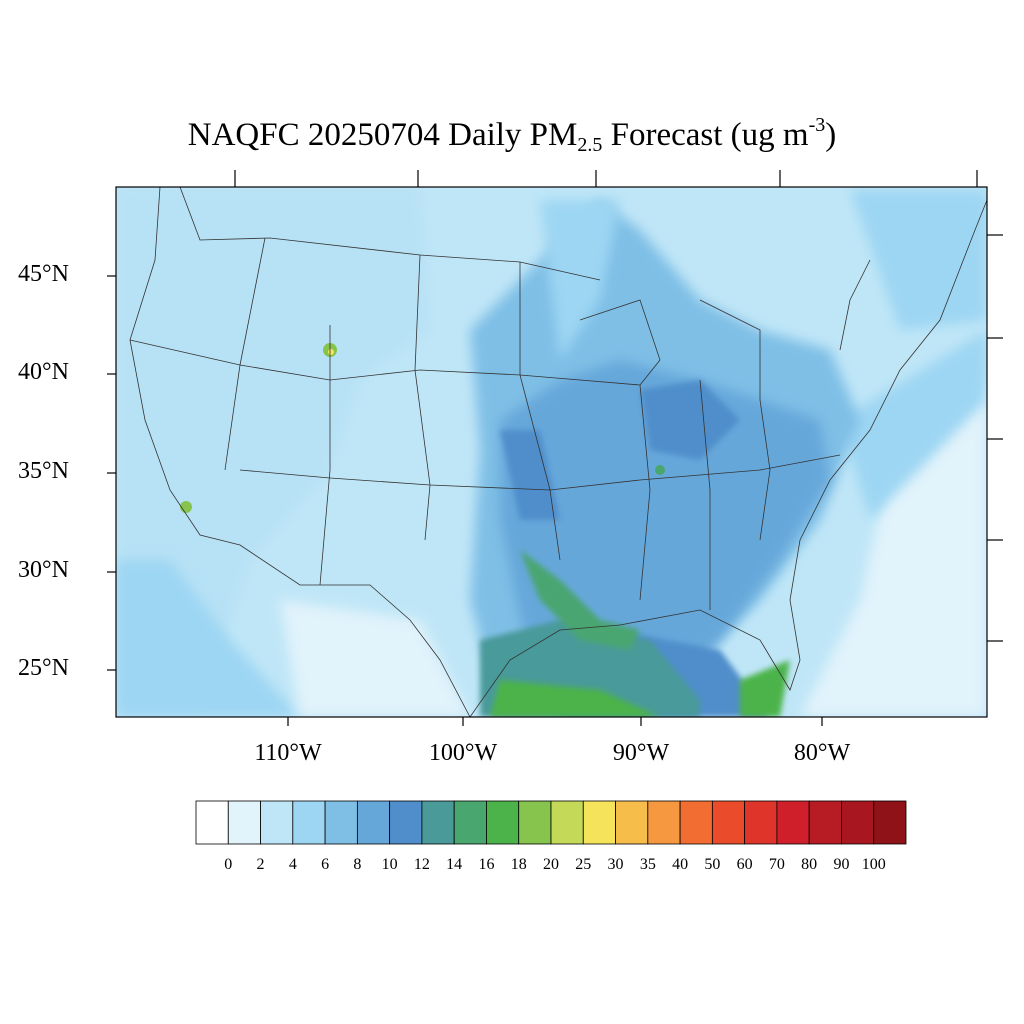 This screenshot has height=1024, width=1024. I want to click on lon-label-90w: 90°W, so click(641, 753).